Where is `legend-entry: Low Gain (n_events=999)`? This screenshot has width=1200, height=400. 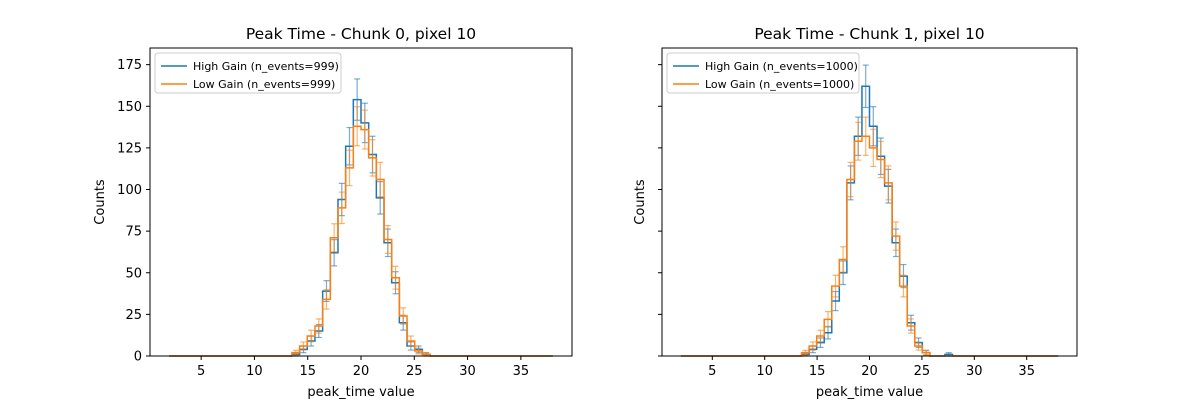 legend-entry: Low Gain (n_events=999) is located at coordinates (264, 84).